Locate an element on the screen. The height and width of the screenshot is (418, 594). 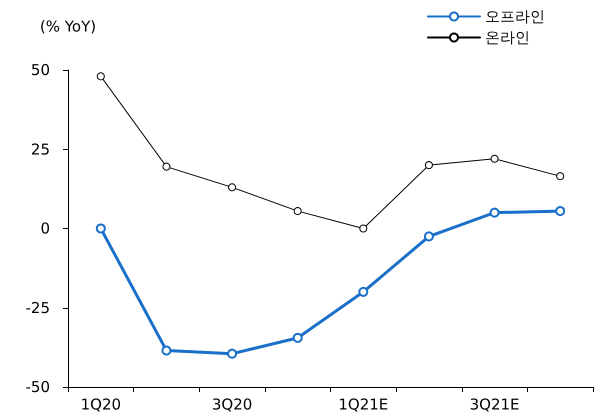
y-tick-label: 25 is located at coordinates (40, 149).